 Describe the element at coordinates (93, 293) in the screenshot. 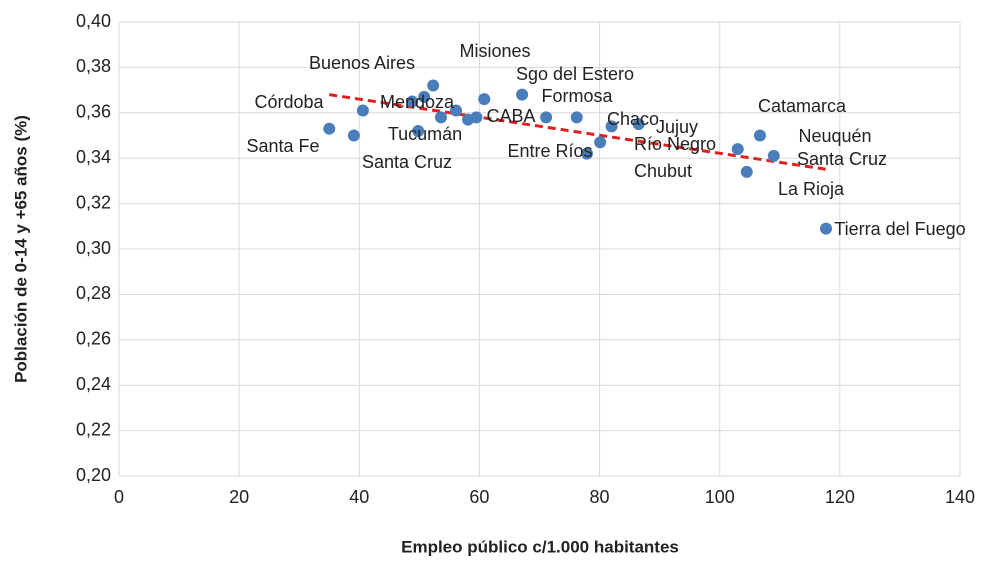

I see `y-tick-label: 0,28` at that location.